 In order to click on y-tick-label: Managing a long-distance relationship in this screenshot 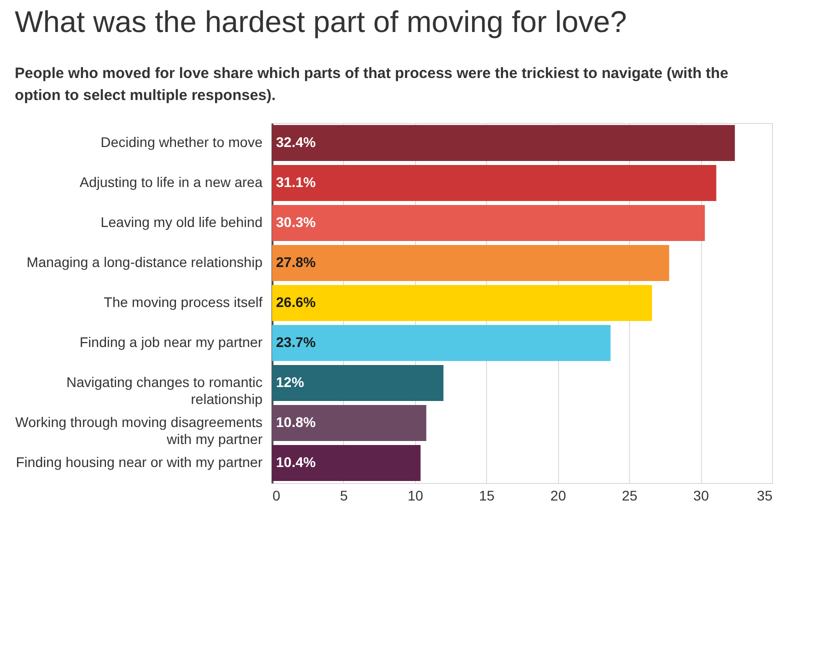, I will do `click(144, 262)`.